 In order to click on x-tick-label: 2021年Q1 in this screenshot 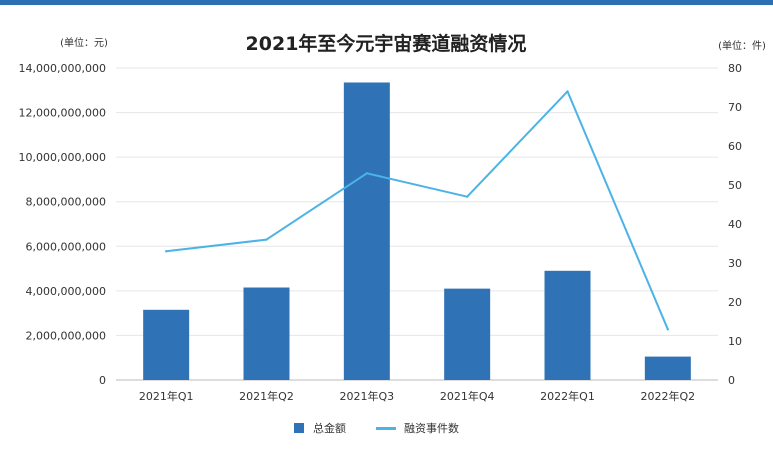, I will do `click(166, 396)`.